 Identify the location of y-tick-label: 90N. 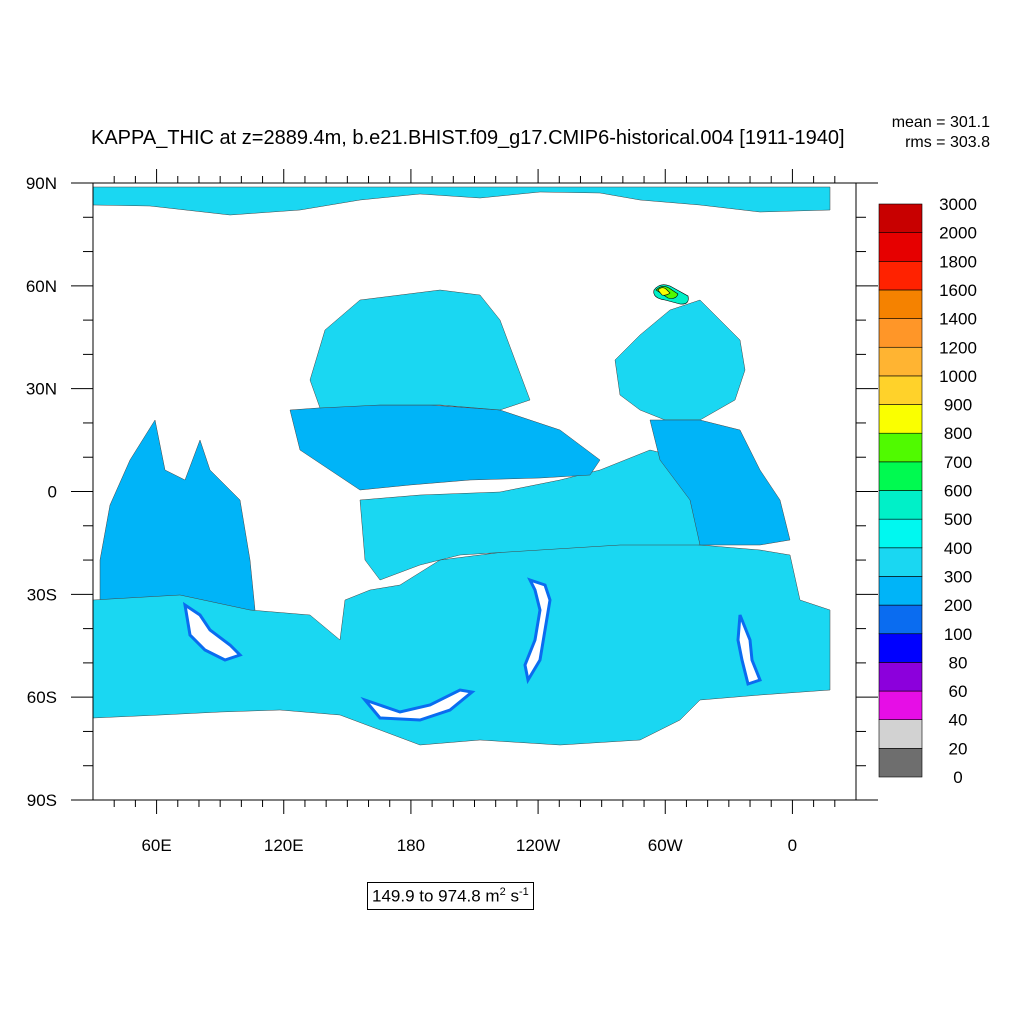
(41, 183).